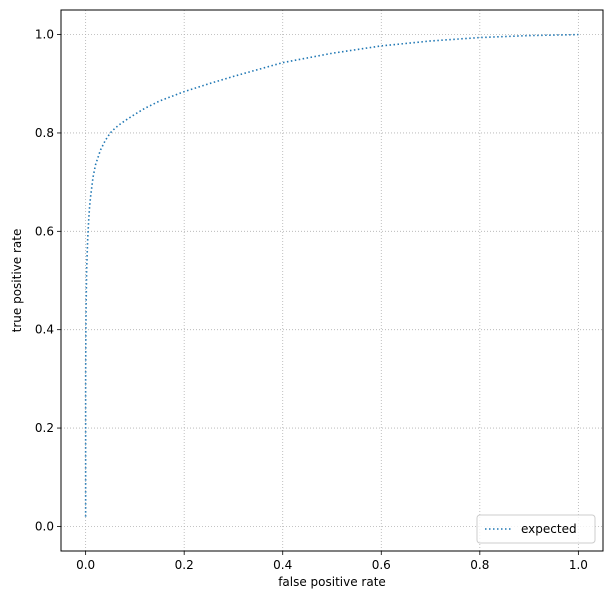  What do you see at coordinates (17, 281) in the screenshot?
I see `y-axis-title: true positive rate` at bounding box center [17, 281].